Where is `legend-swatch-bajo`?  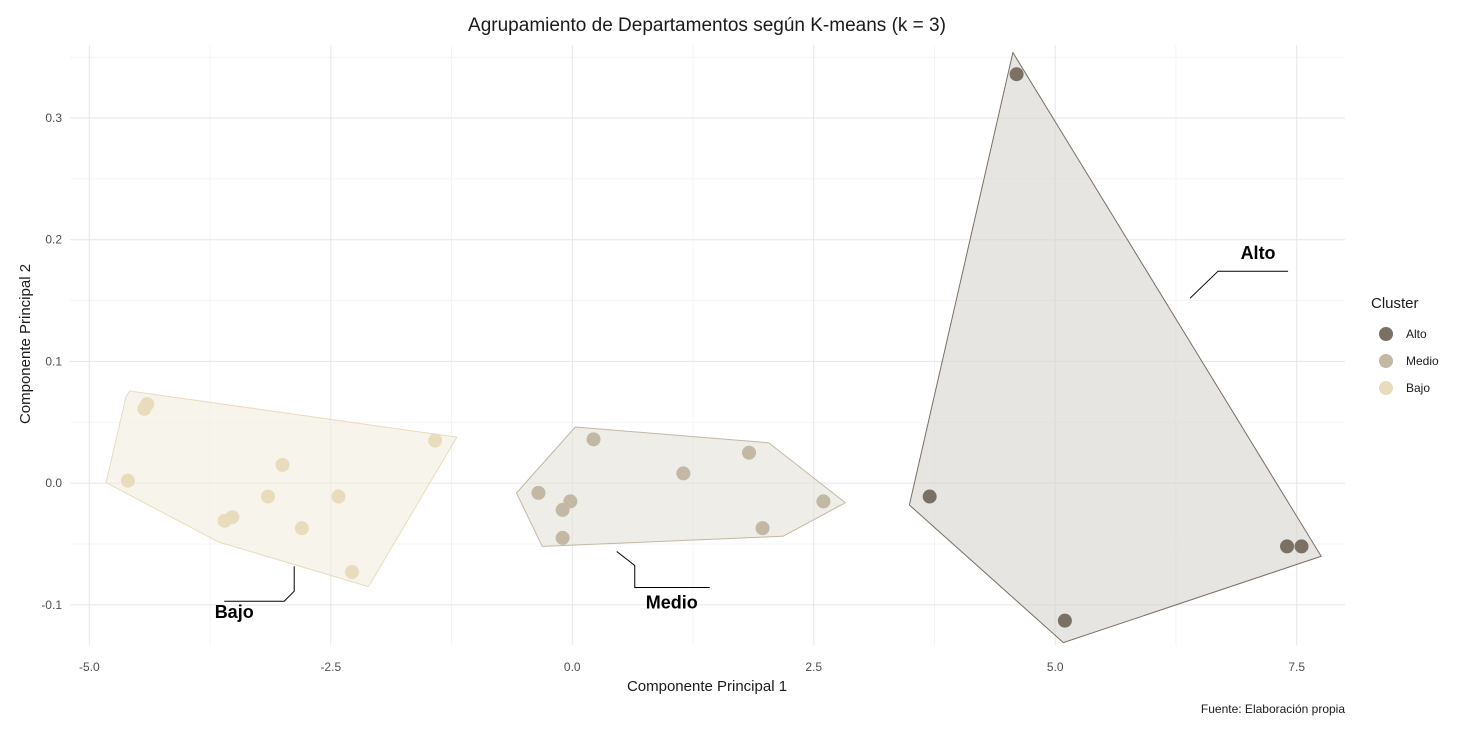
legend-swatch-bajo is located at coordinates (1386, 388).